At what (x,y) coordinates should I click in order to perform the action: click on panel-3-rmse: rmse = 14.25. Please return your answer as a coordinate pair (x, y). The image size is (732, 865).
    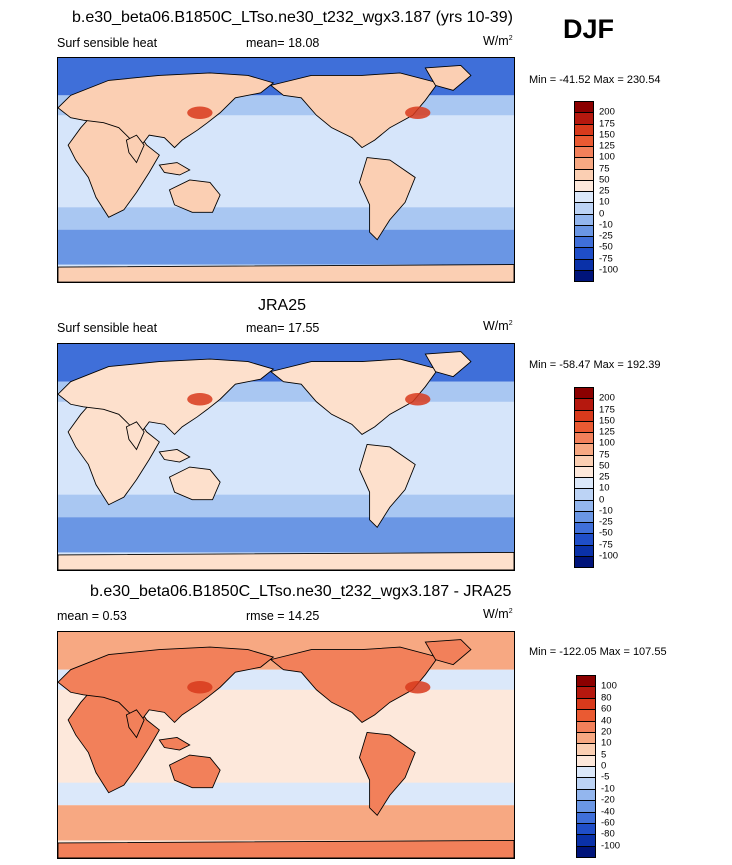
    Looking at the image, I should click on (282, 616).